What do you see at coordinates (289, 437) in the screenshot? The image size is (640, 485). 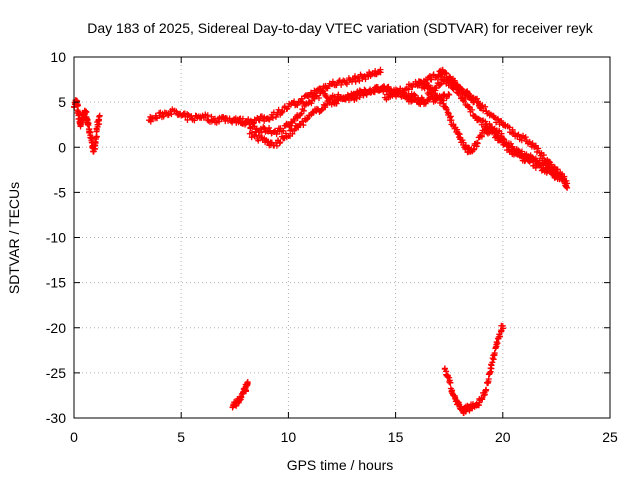 I see `x-tick-label: 10` at bounding box center [289, 437].